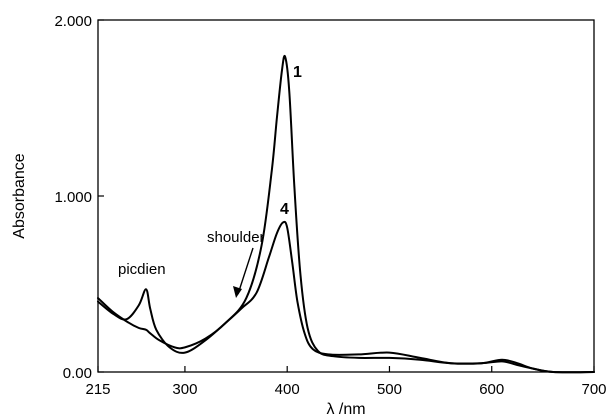  I want to click on y-tick-label: 0.00, so click(77, 373).